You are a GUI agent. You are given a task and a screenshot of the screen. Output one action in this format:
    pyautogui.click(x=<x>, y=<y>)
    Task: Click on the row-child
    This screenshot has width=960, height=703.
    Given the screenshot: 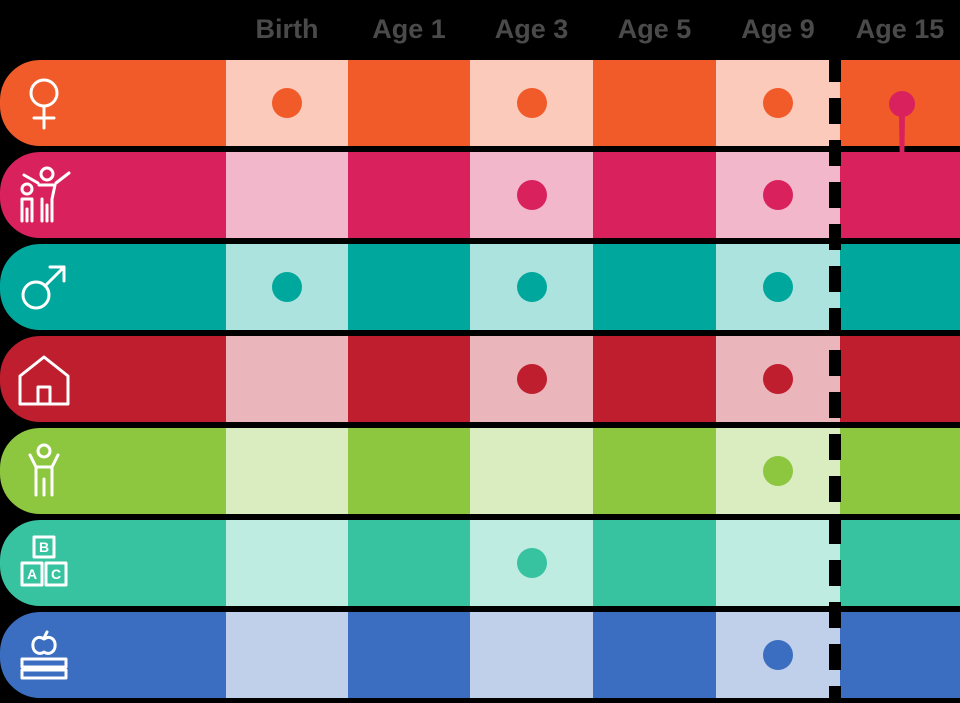 What is the action you would take?
    pyautogui.click(x=480, y=471)
    